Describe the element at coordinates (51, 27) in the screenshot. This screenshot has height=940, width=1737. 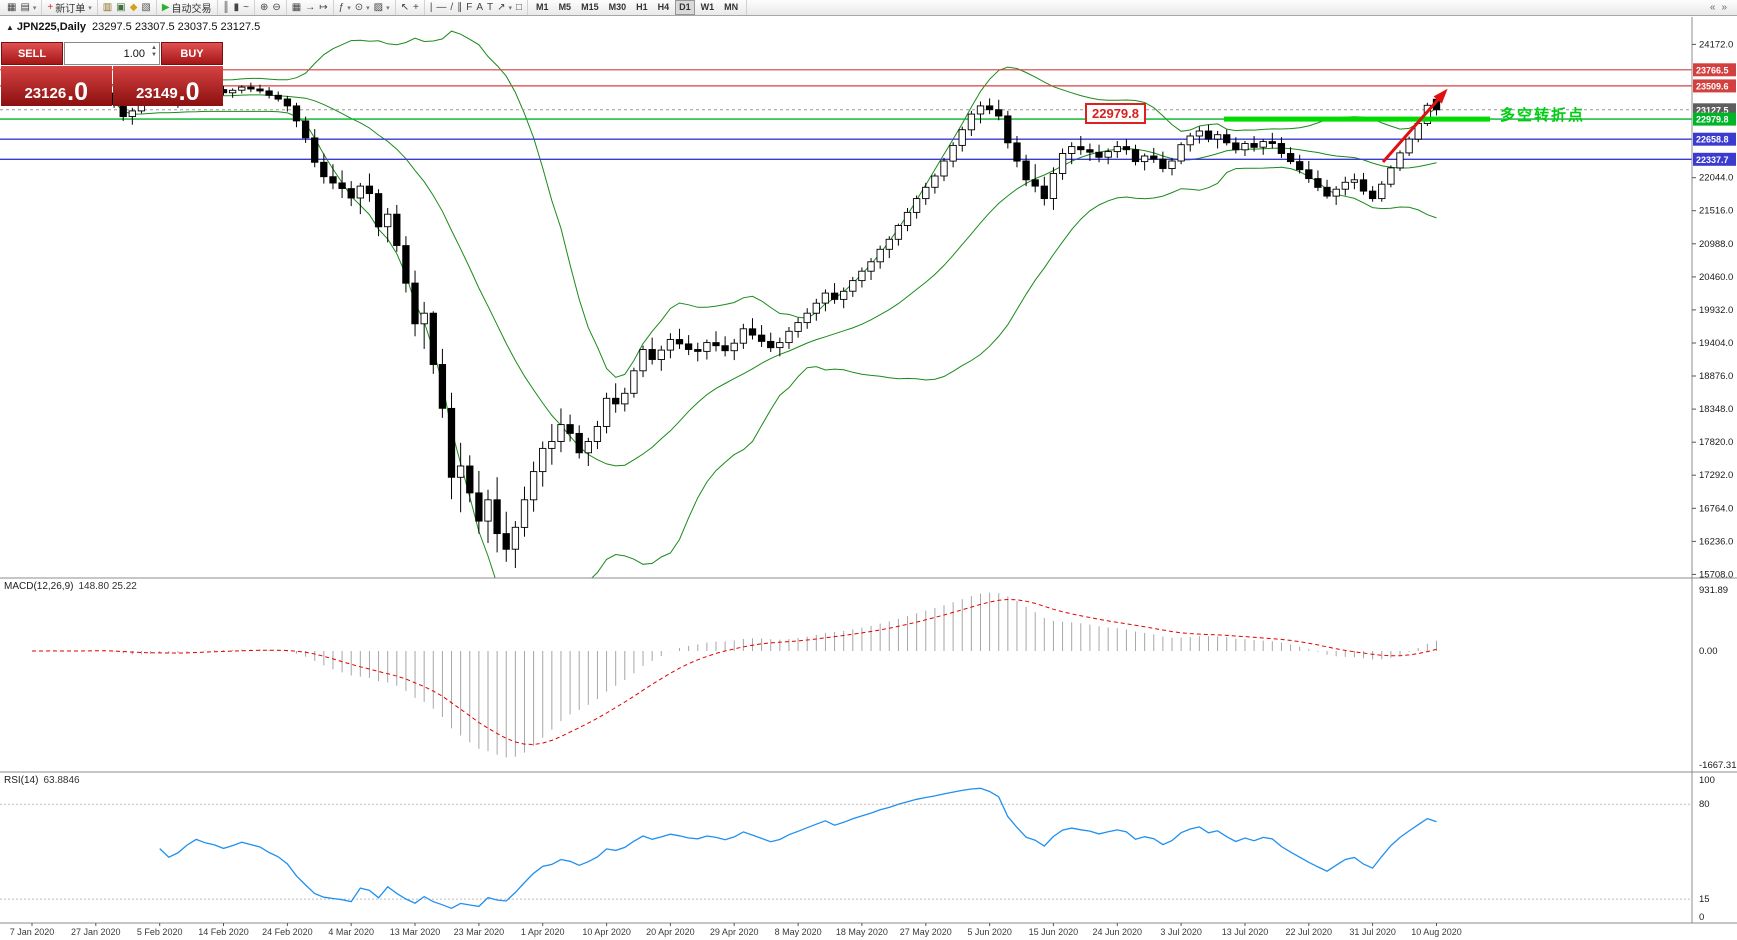
I see `symbol-period-label: JPN225,Daily` at that location.